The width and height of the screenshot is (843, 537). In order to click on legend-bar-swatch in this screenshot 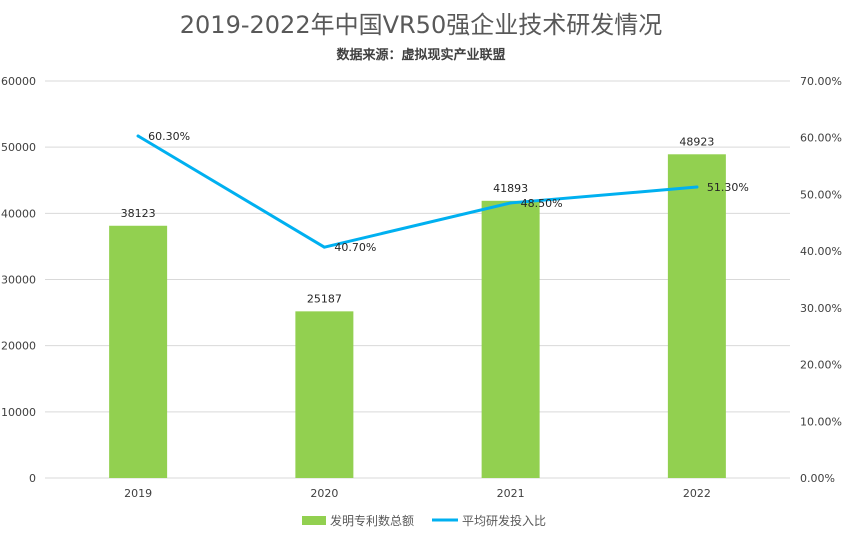, I will do `click(314, 520)`.